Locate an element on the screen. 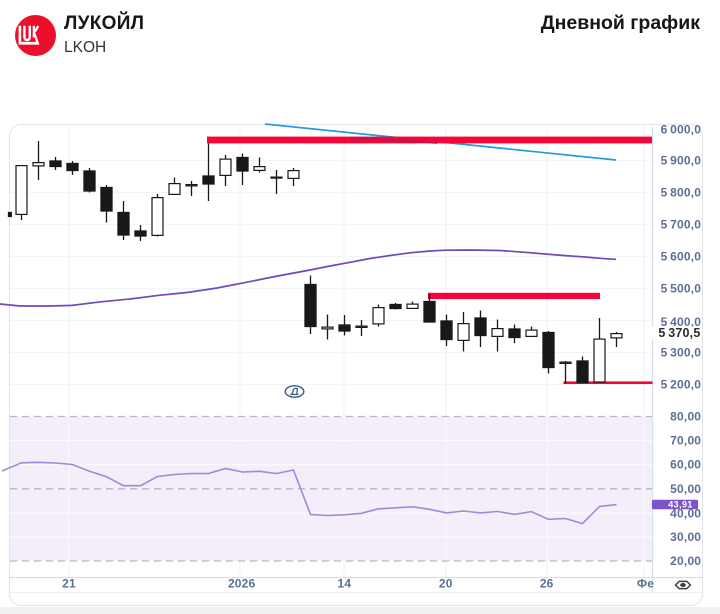  svg-text: 5 400,0 is located at coordinates (681, 322).